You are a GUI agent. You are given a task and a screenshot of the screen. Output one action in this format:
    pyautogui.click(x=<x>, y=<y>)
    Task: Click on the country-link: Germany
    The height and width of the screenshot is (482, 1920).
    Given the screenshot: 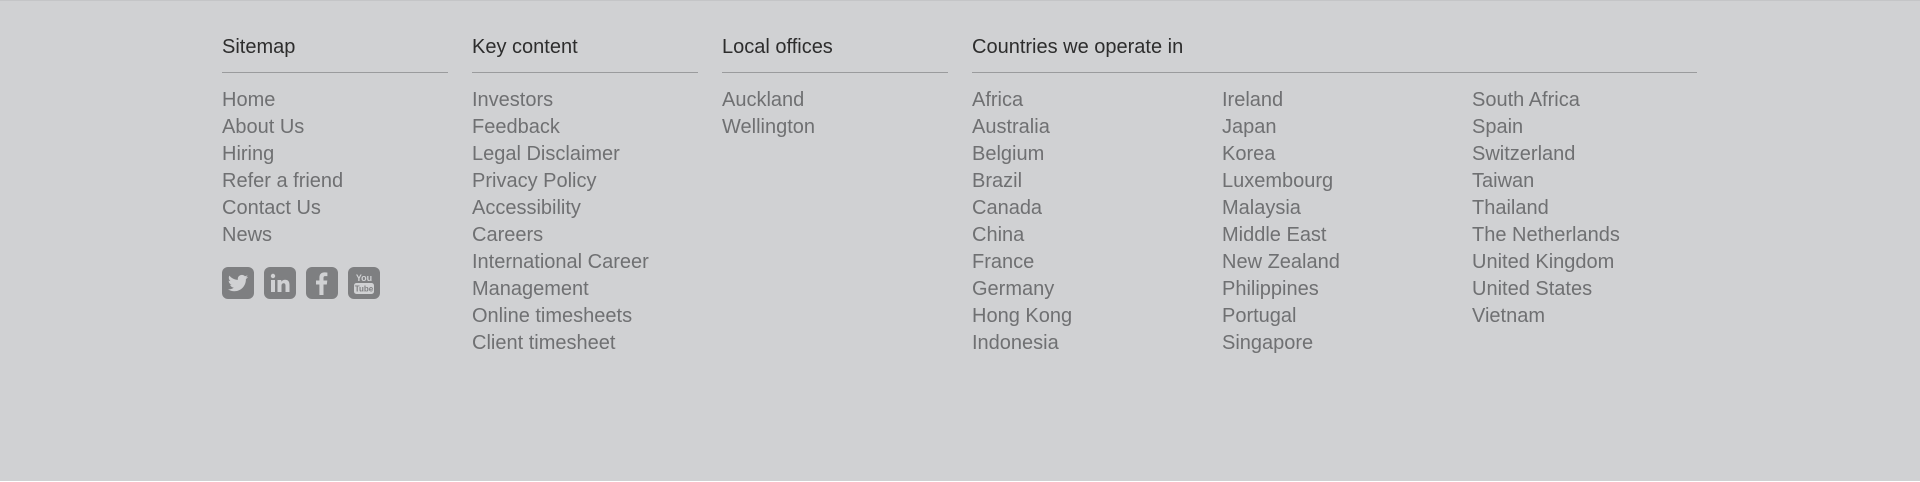 What is the action you would take?
    pyautogui.click(x=1013, y=289)
    